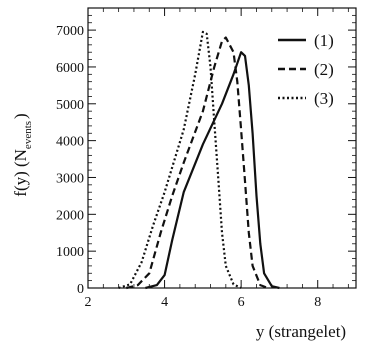 The image size is (373, 347). What do you see at coordinates (306, 69) in the screenshot?
I see `legend: (1) (2) (3)` at bounding box center [306, 69].